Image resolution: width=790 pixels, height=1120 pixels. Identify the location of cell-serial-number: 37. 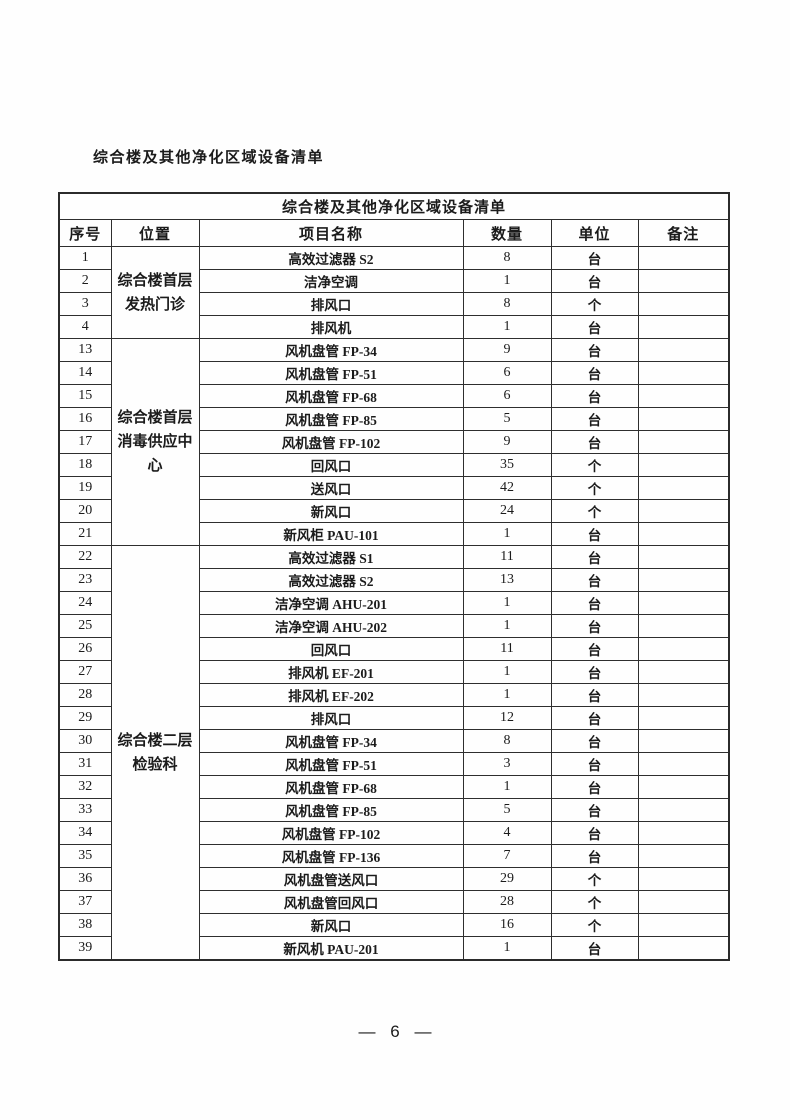
(85, 902).